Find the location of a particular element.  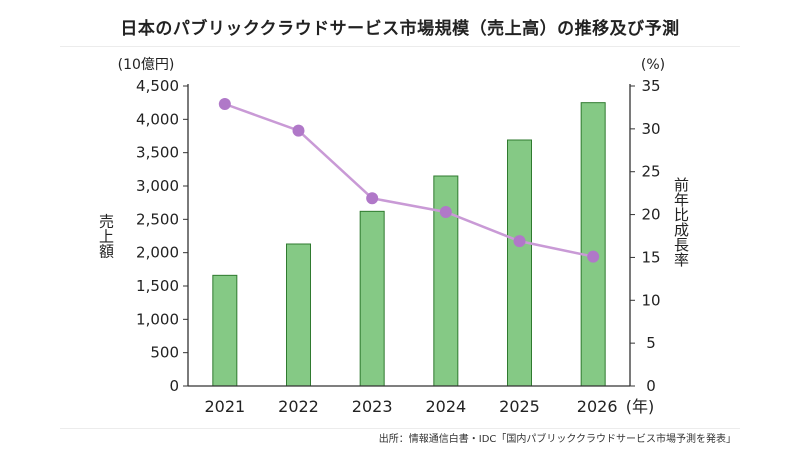

left-axis-label: 売上額 is located at coordinates (106, 236).